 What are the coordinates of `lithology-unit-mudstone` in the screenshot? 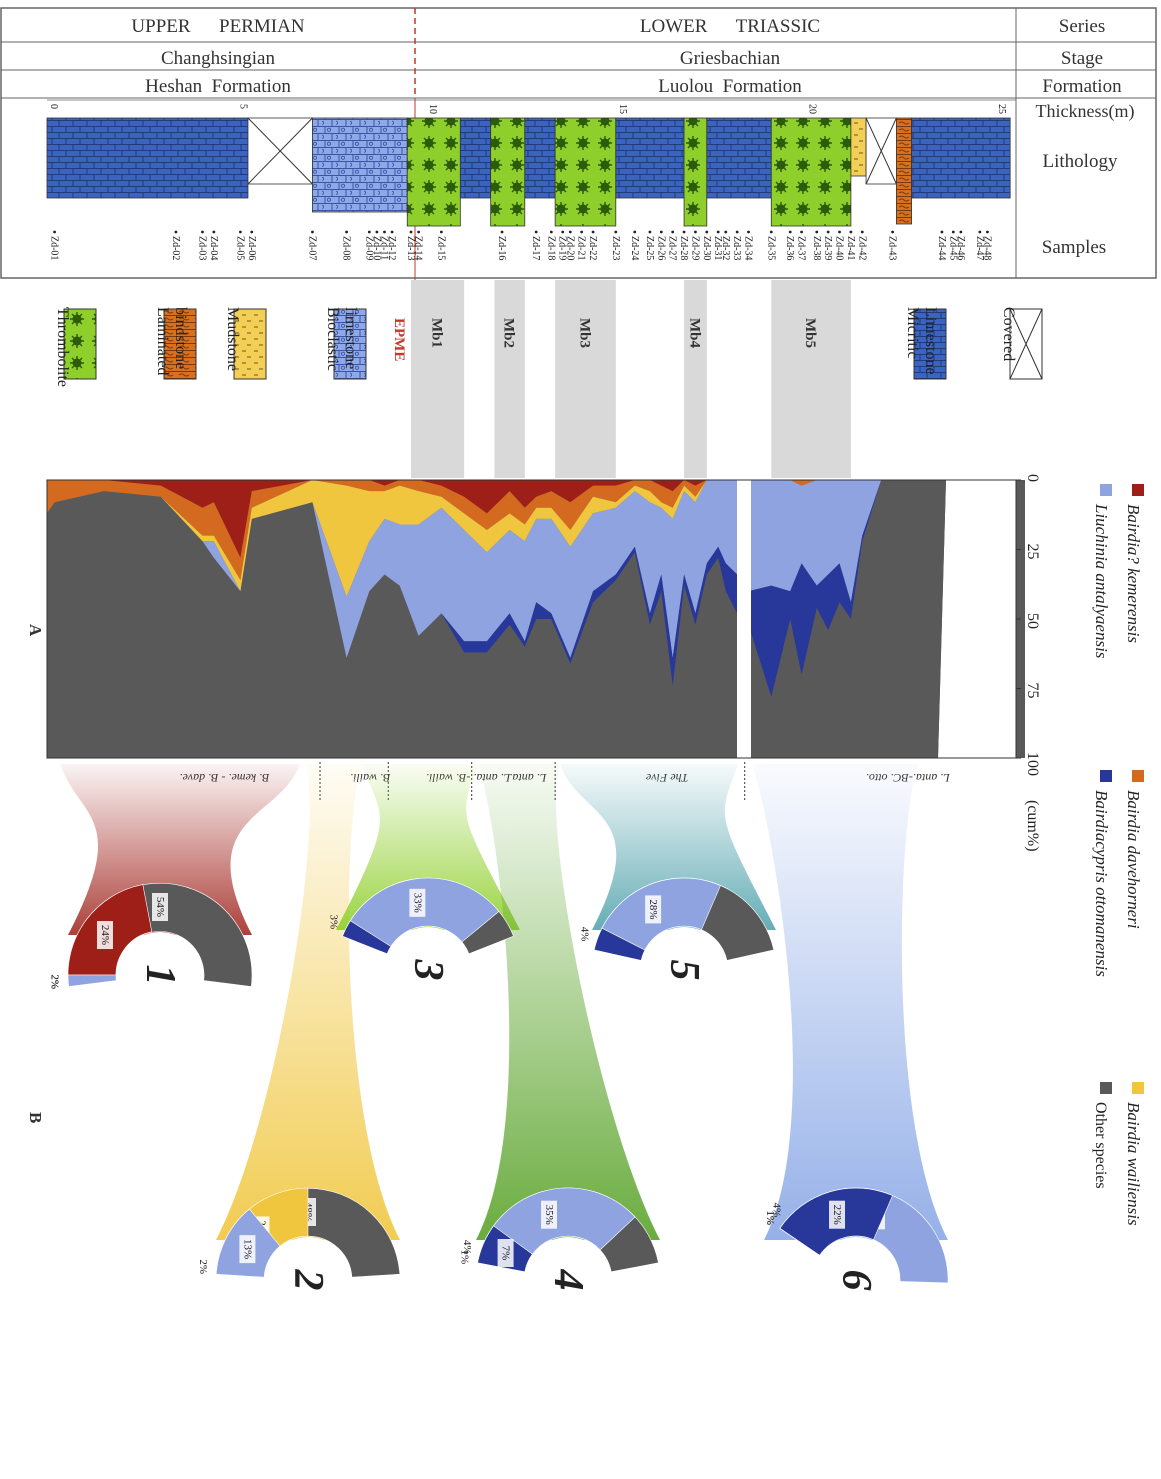 It's located at (858, 147).